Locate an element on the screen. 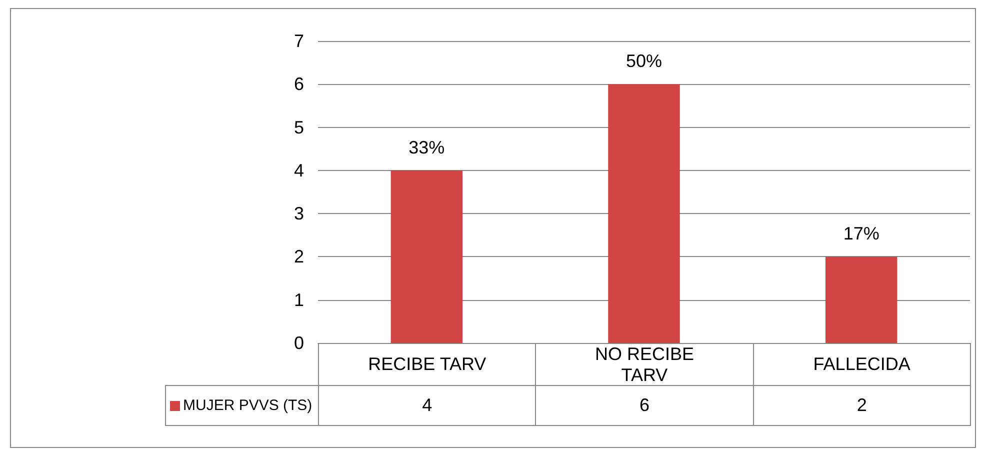 The height and width of the screenshot is (459, 987). y-tick-label: 1 is located at coordinates (299, 300).